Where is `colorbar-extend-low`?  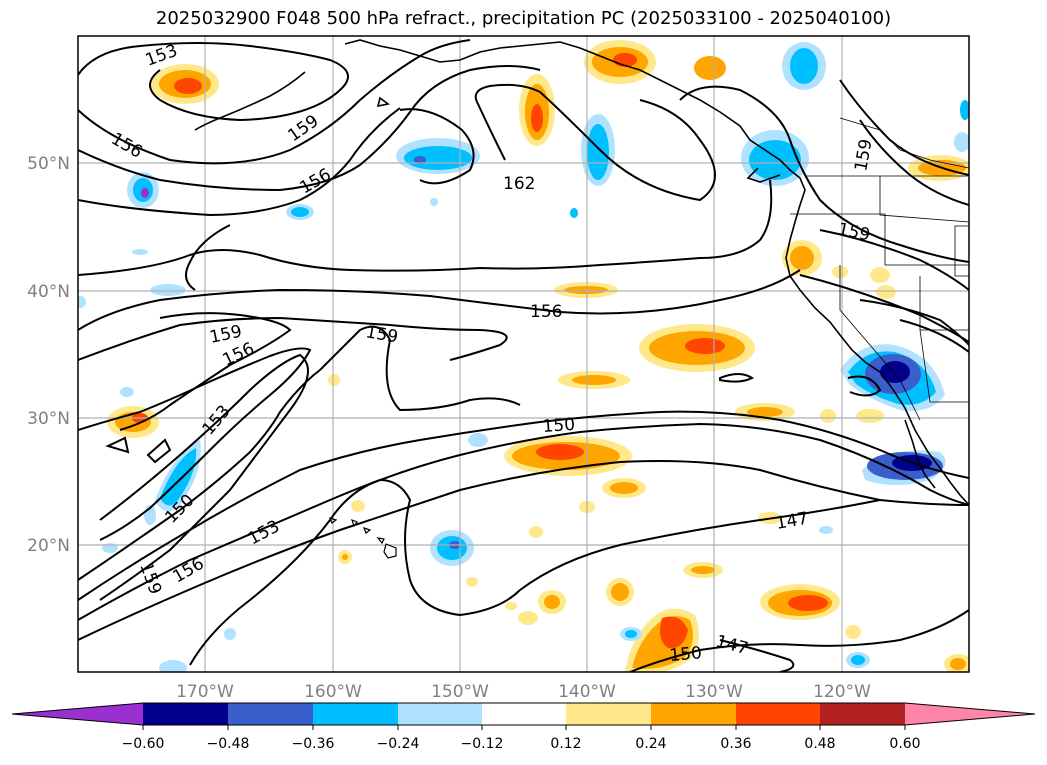
colorbar-extend-low is located at coordinates (77, 714).